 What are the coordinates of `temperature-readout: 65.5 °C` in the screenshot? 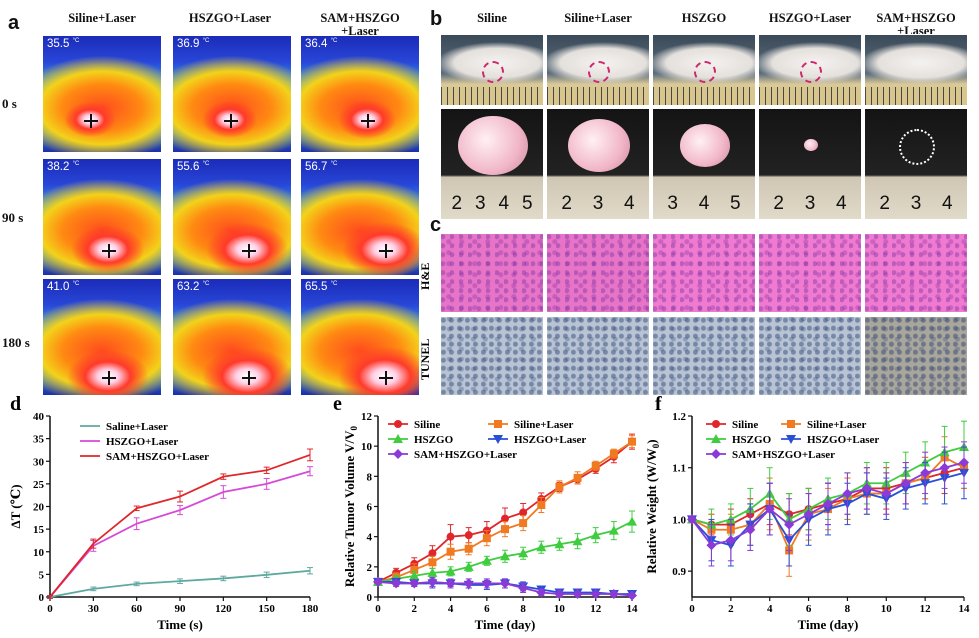 It's located at (321, 287).